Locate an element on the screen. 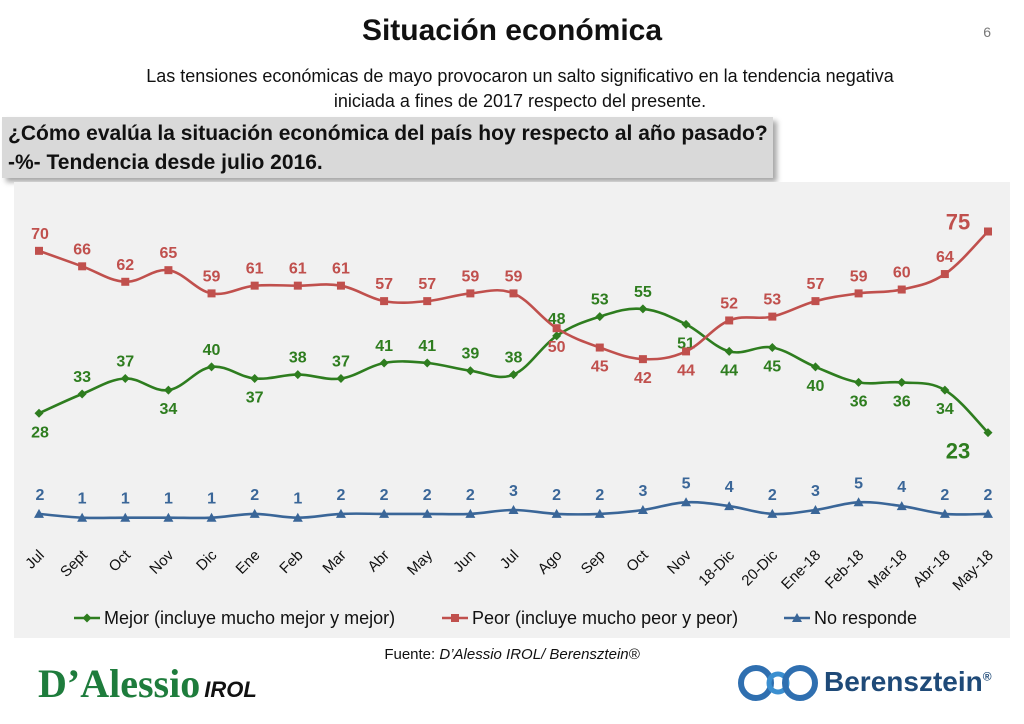  data-label-peor: 64 is located at coordinates (945, 257).